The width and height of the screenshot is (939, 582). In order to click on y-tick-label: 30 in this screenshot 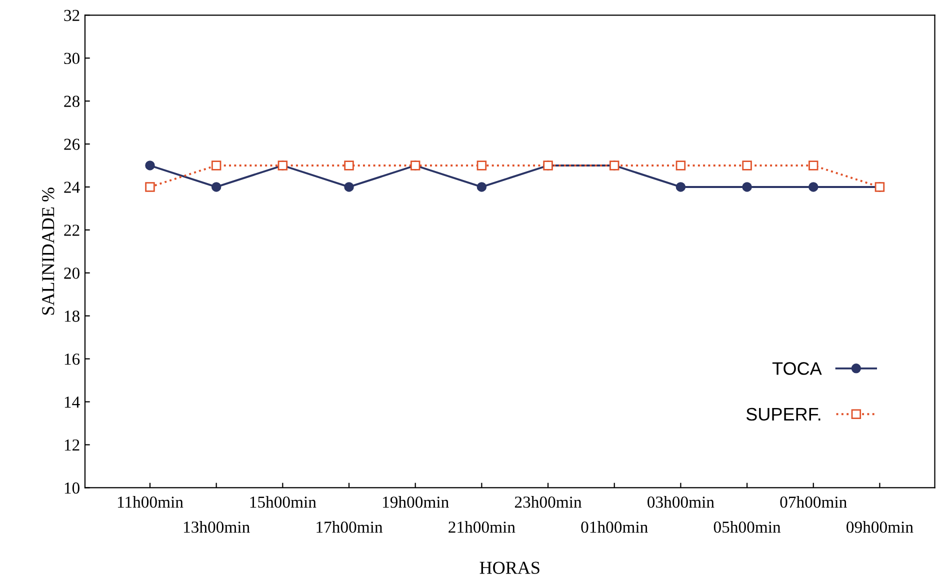, I will do `click(72, 58)`.